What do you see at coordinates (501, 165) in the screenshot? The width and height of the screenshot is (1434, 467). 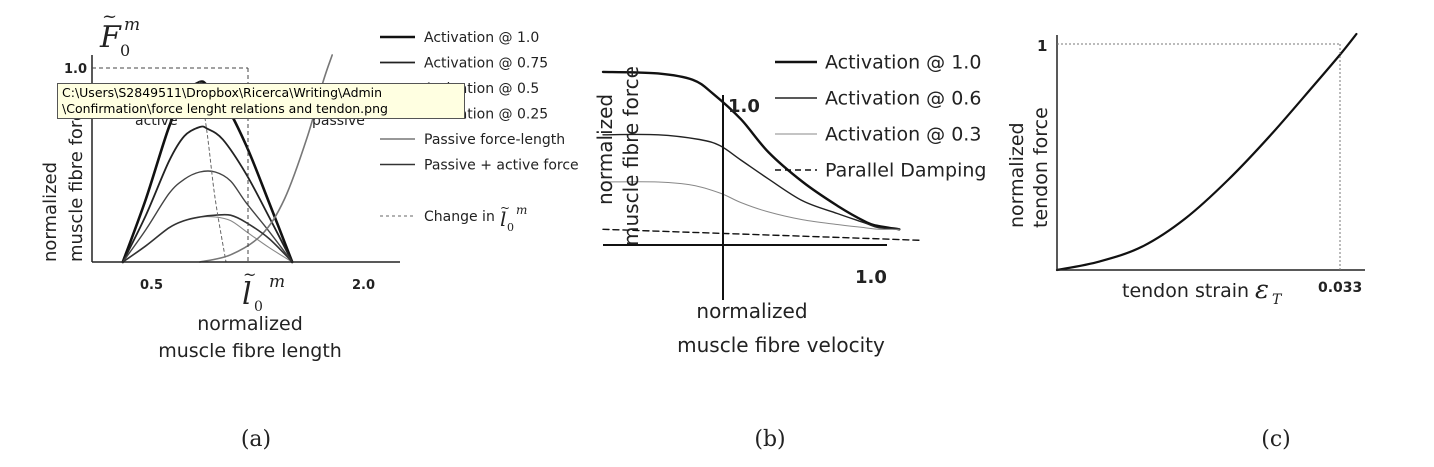 I see `panel-a-legend-label-5: Passive + active force` at bounding box center [501, 165].